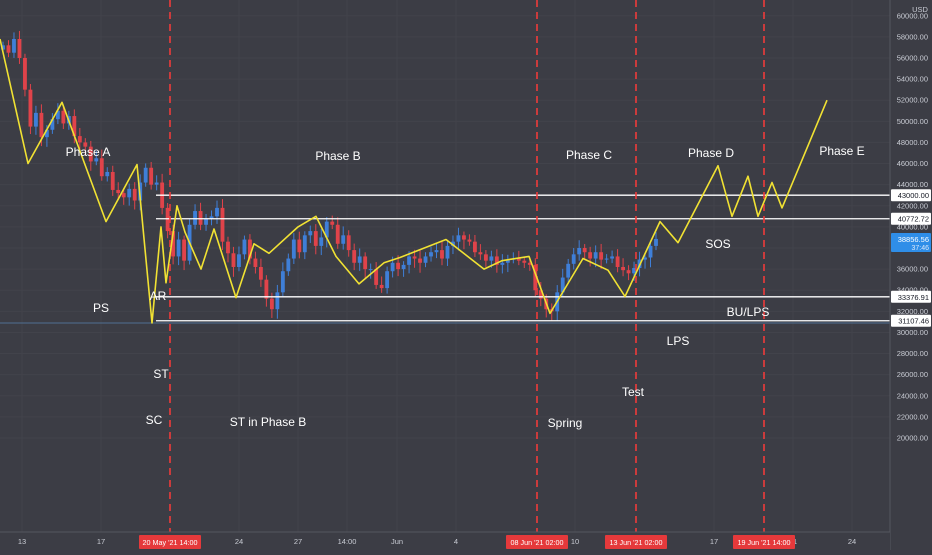 This screenshot has height=555, width=932. I want to click on y-tick-label: 56000.00, so click(912, 57).